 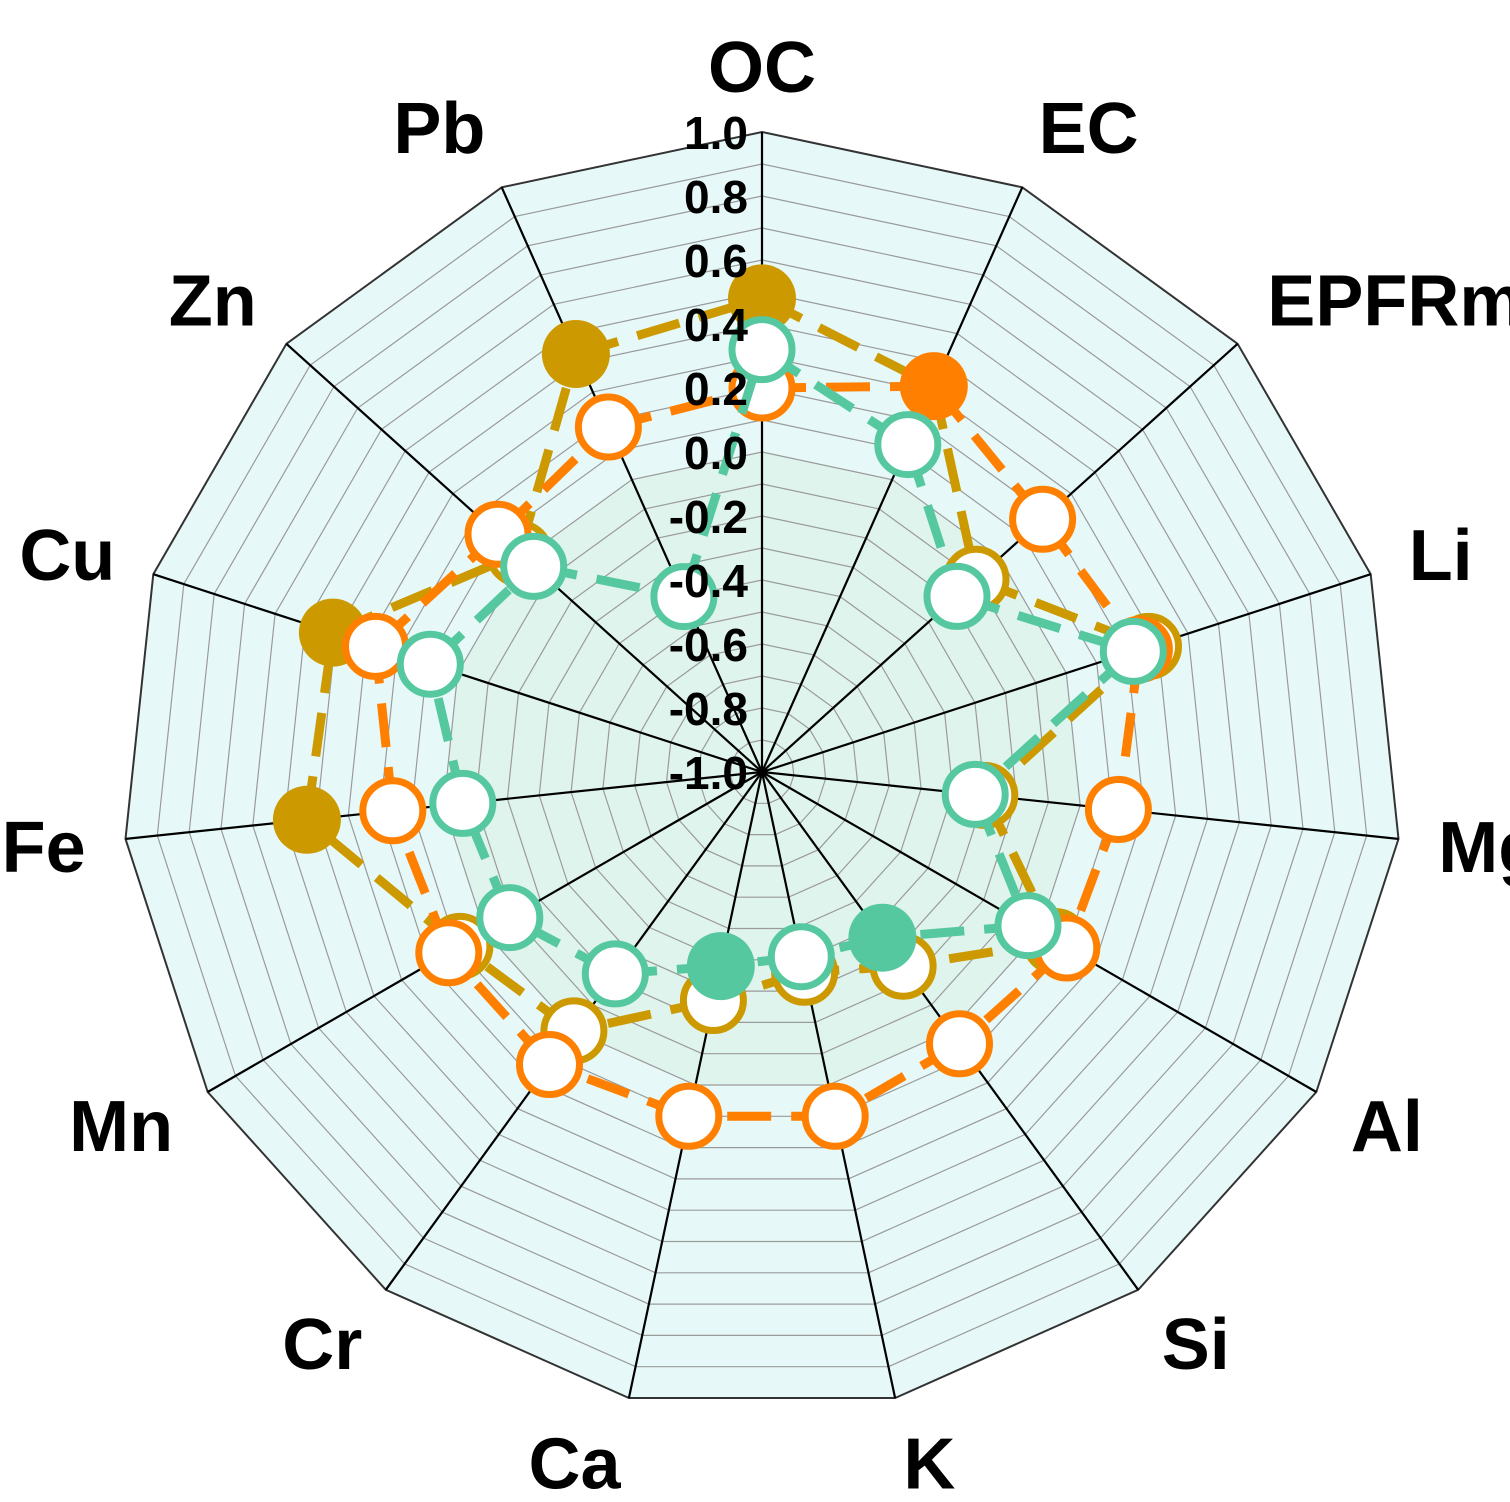 What do you see at coordinates (1028, 926) in the screenshot?
I see `data-point-al` at bounding box center [1028, 926].